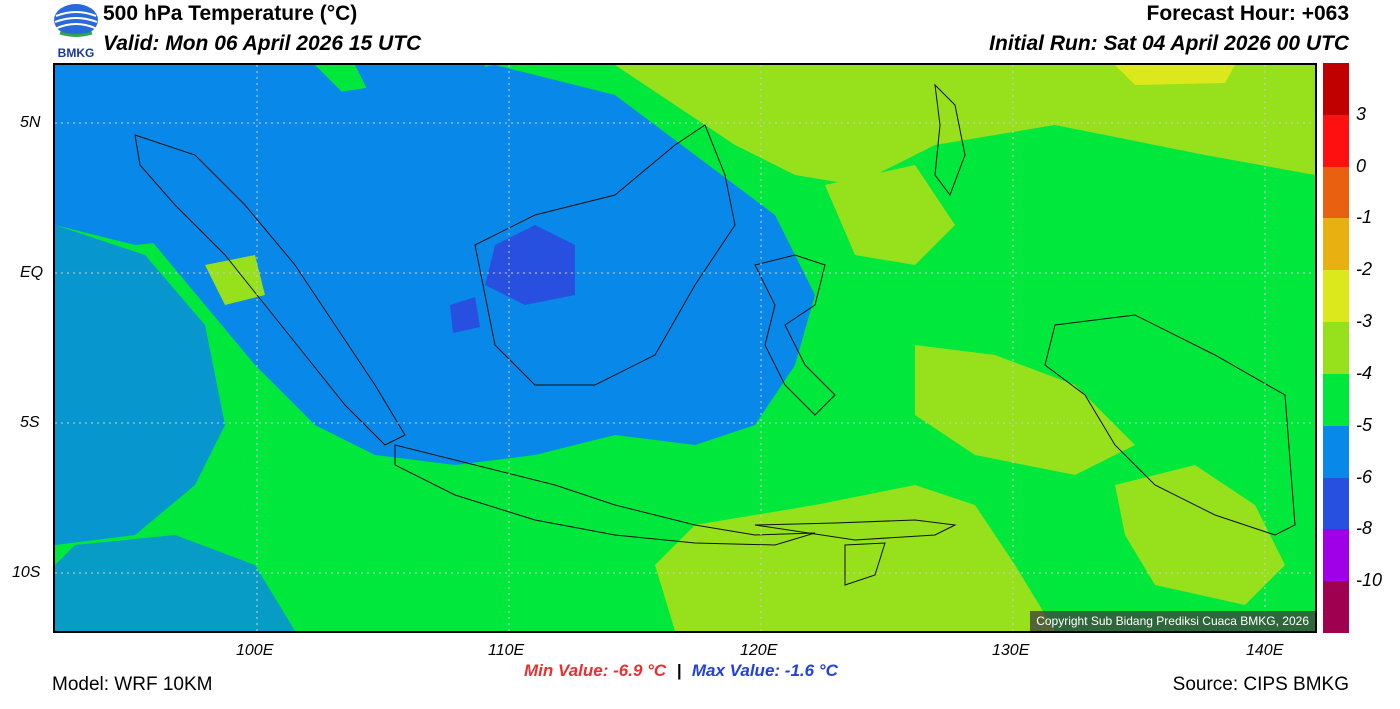 This screenshot has width=1400, height=709. I want to click on source-info: Source: CIPS BMKG, so click(1260, 684).